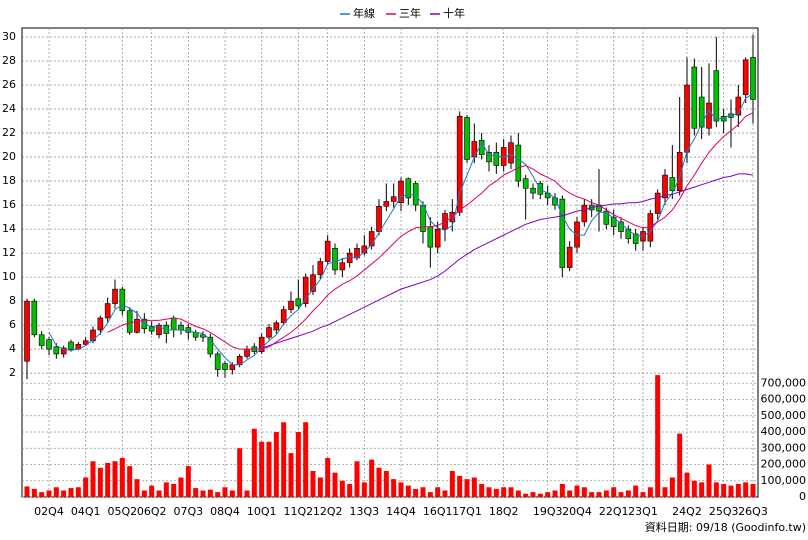 The width and height of the screenshot is (808, 540). I want to click on x-tick-label: 08Q4, so click(225, 511).